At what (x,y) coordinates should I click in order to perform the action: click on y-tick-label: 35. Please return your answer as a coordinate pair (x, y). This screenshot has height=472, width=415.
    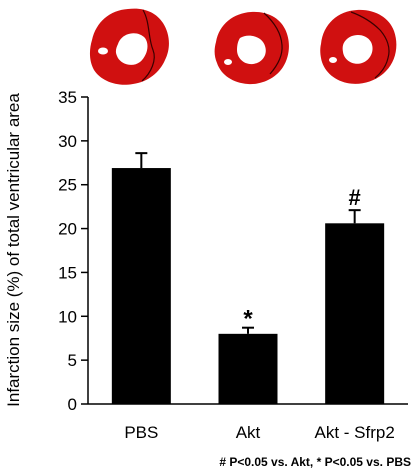
    Looking at the image, I should click on (67, 97).